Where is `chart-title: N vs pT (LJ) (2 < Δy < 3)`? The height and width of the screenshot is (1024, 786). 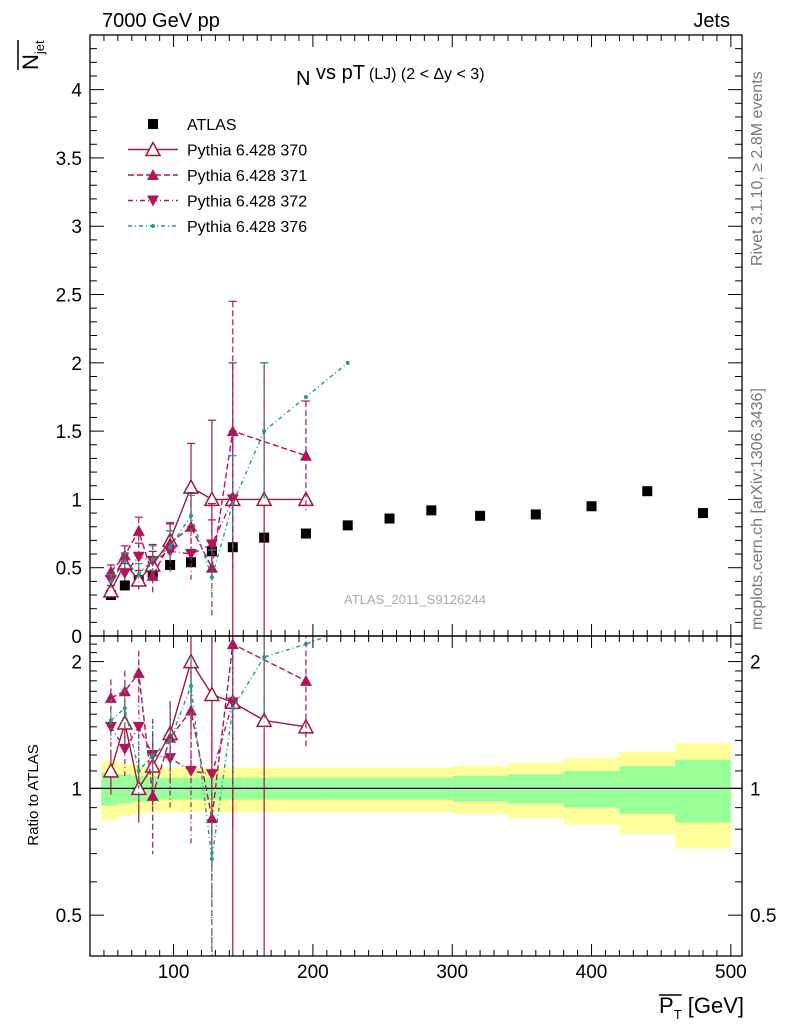 chart-title: N vs pT (LJ) (2 < Δy < 3) is located at coordinates (390, 76).